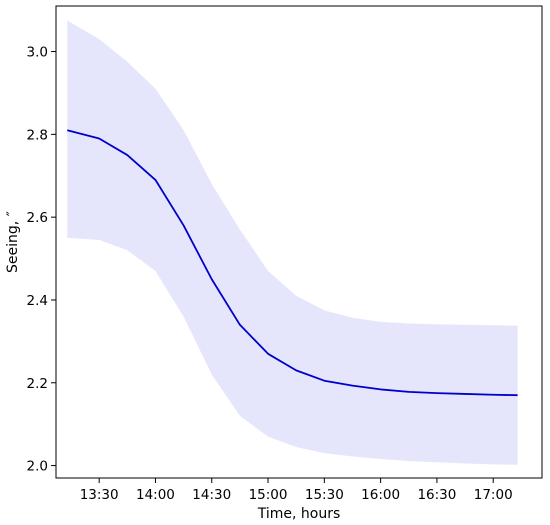 This screenshot has width=550, height=525. I want to click on x-tick-label: 16:00, so click(380, 495).